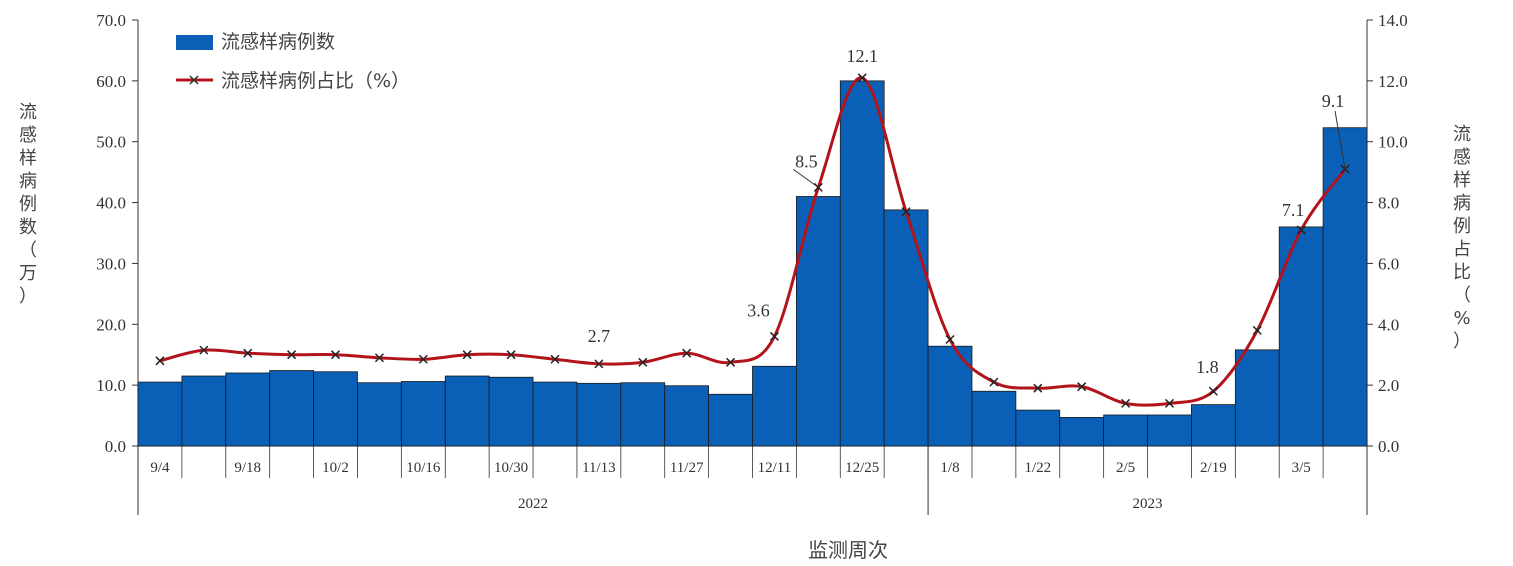  Describe the element at coordinates (599, 336) in the screenshot. I see `ratio-label-11-13: 2.7` at that location.